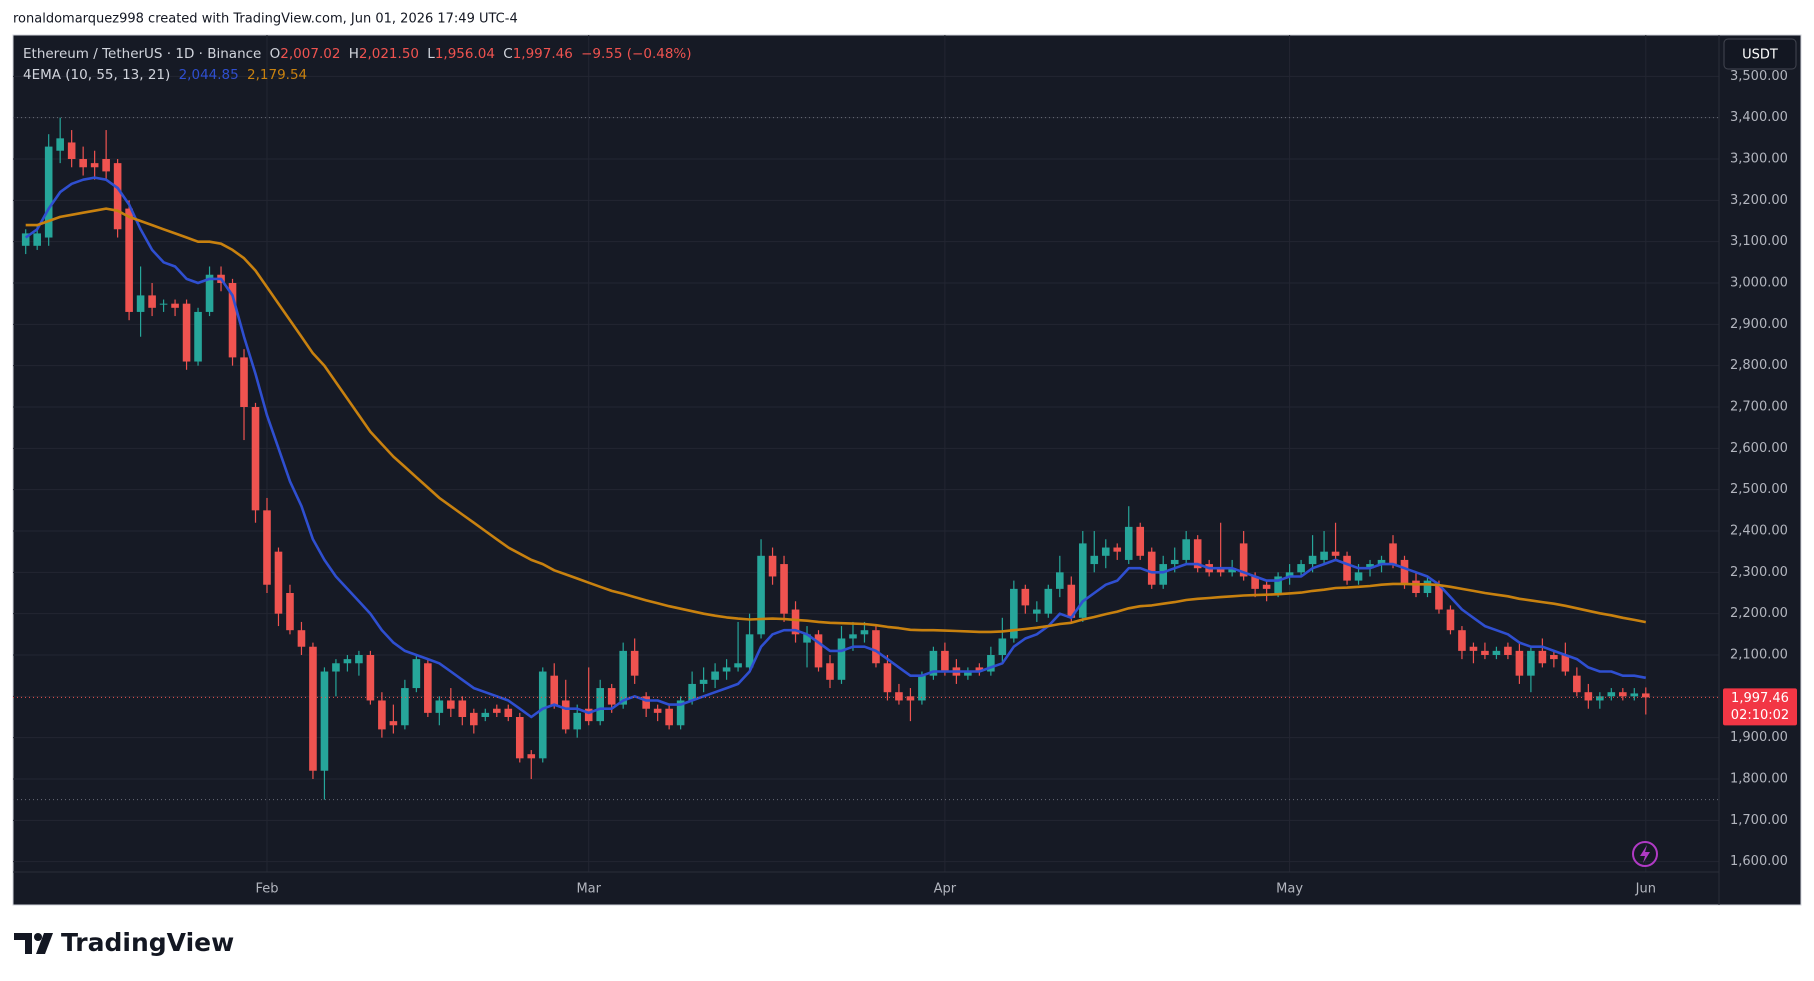 The image size is (1814, 981). I want to click on logo-shape, so click(44, 943).